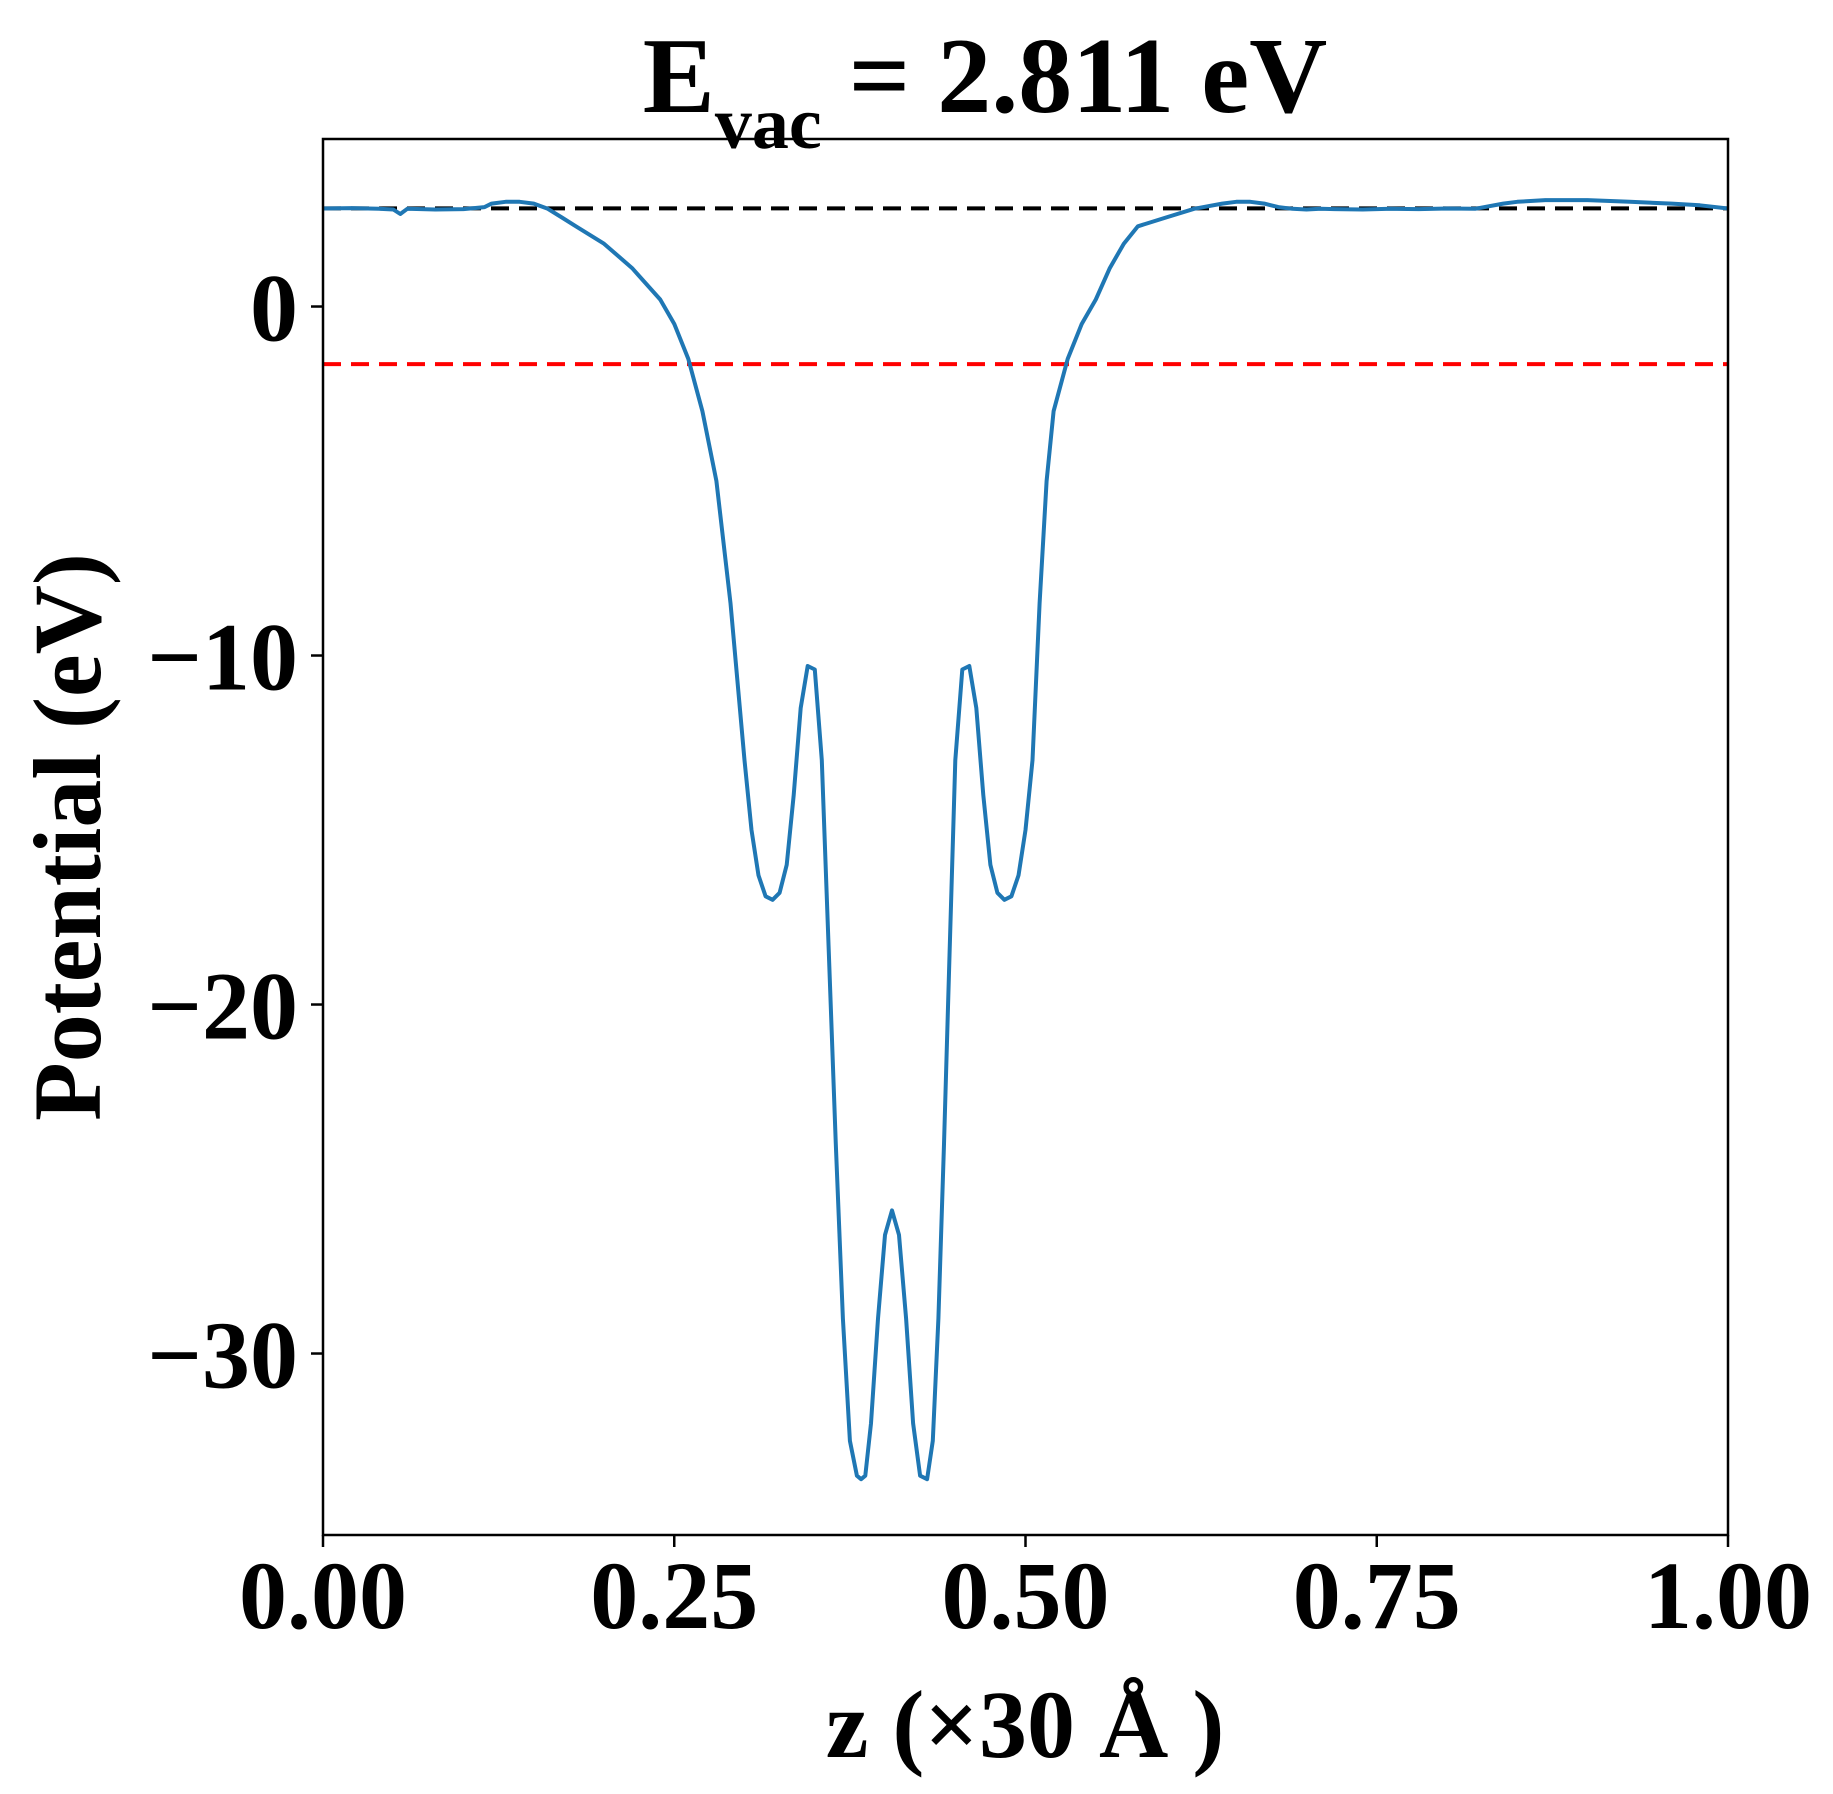 The image size is (1833, 1794). I want to click on y-tick-label: 0, so click(274, 308).